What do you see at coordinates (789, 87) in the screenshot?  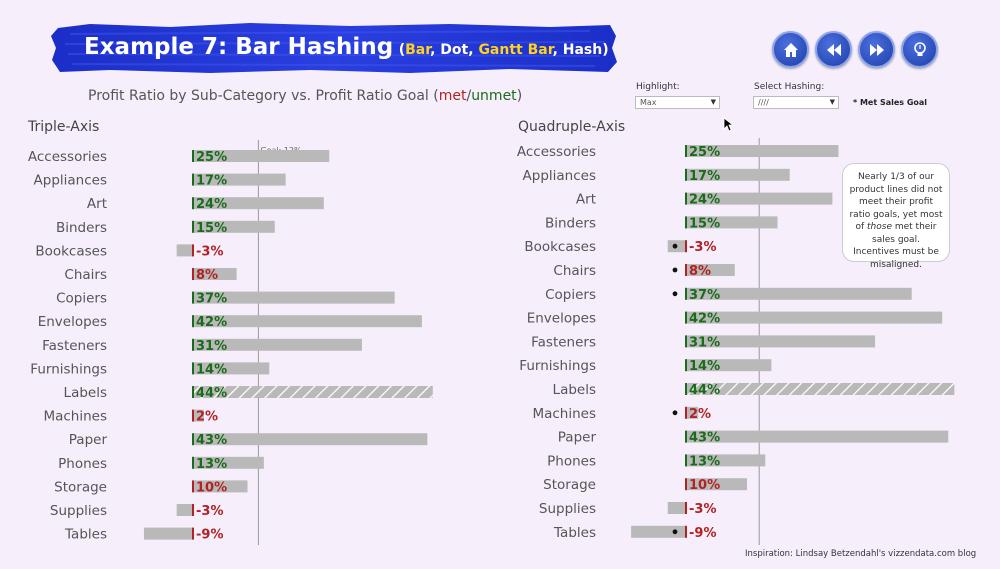 I see `hashing-label: Select Hashing:` at bounding box center [789, 87].